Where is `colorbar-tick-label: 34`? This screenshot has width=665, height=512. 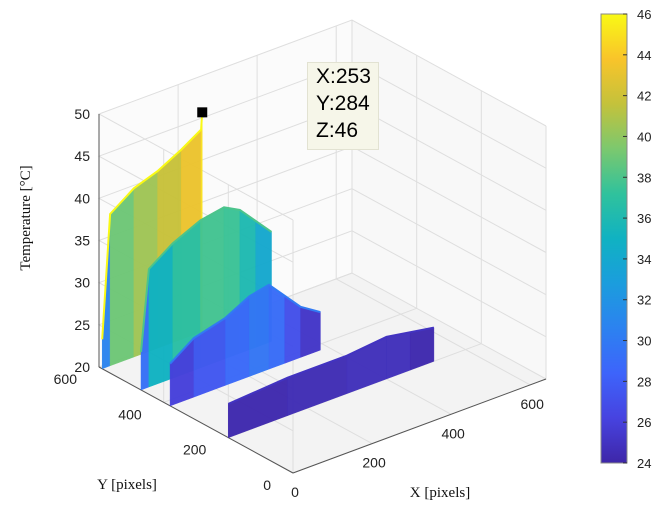 colorbar-tick-label: 34 is located at coordinates (644, 259).